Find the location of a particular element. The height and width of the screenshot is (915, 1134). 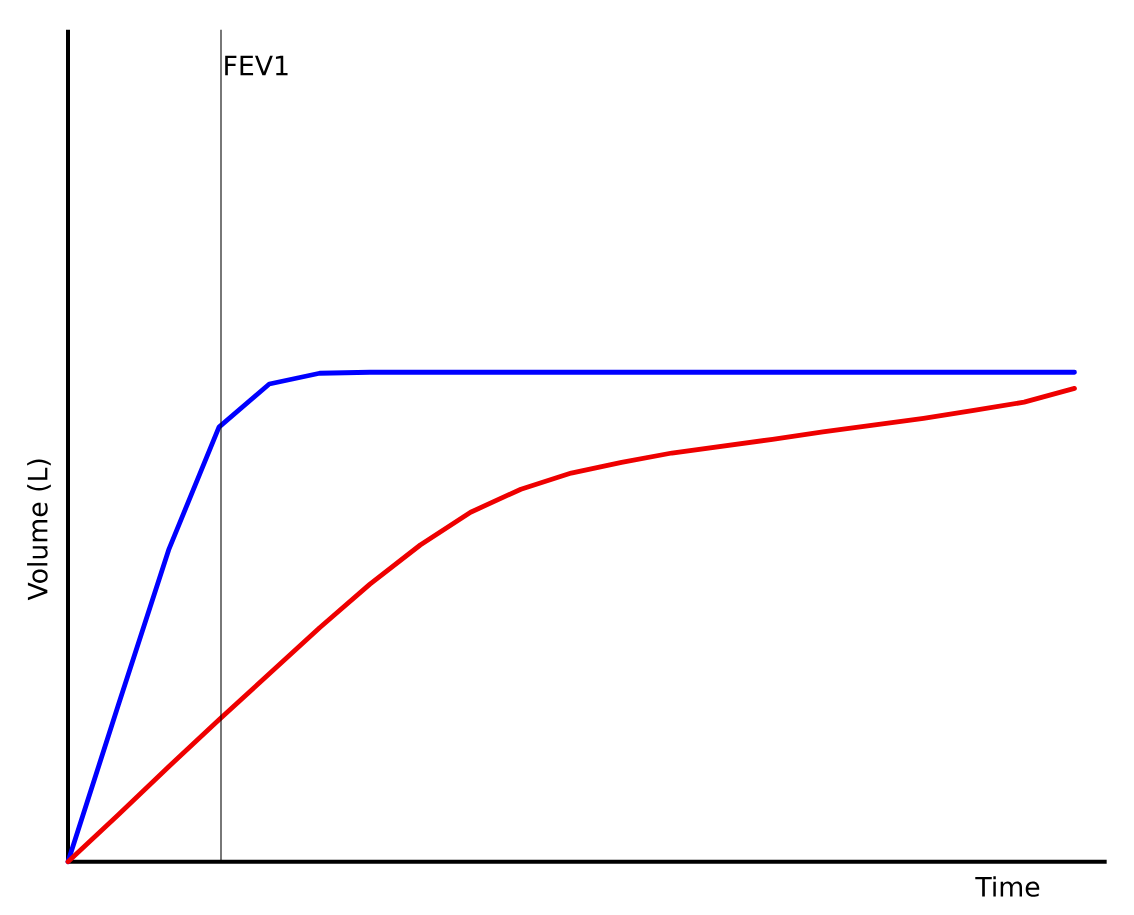

y-axis-title: Volume (L) is located at coordinates (39, 530).